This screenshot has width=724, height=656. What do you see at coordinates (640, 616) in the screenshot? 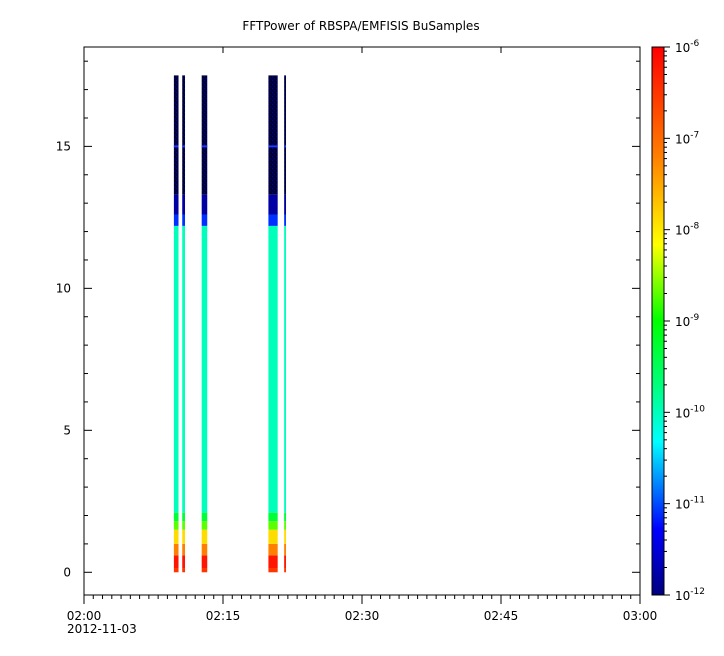
I see `x-tick-label: 03:00` at bounding box center [640, 616].